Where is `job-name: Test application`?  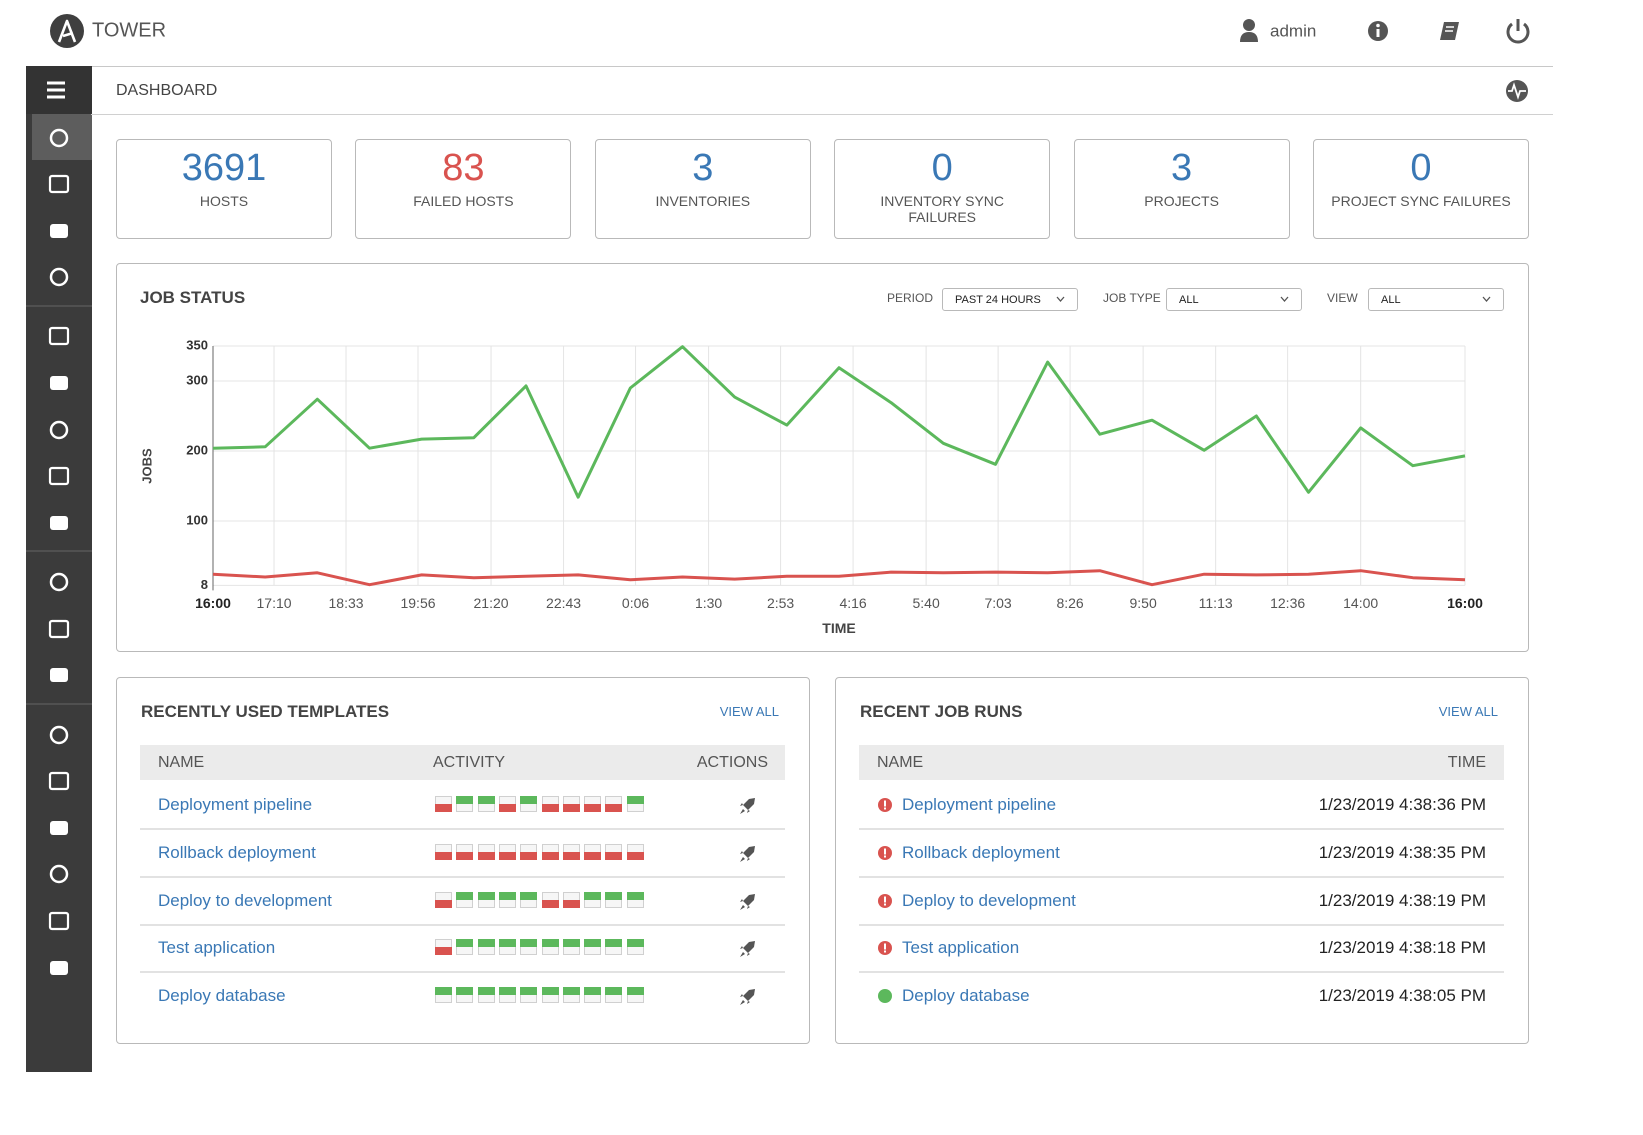 job-name: Test application is located at coordinates (961, 948).